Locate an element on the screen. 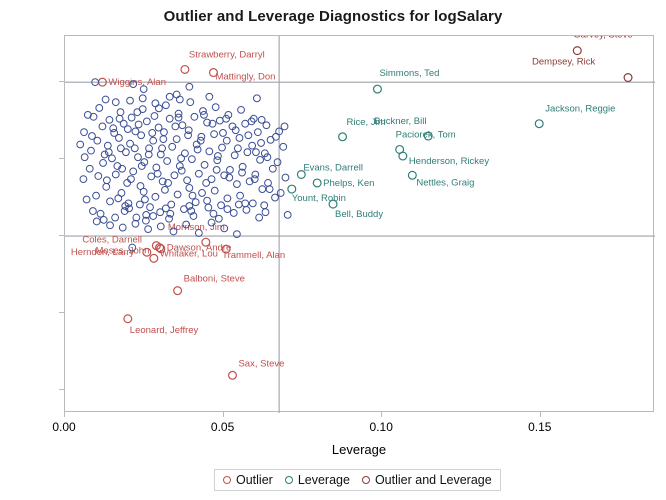  legend-entry-leverage: Leverage is located at coordinates (317, 480).